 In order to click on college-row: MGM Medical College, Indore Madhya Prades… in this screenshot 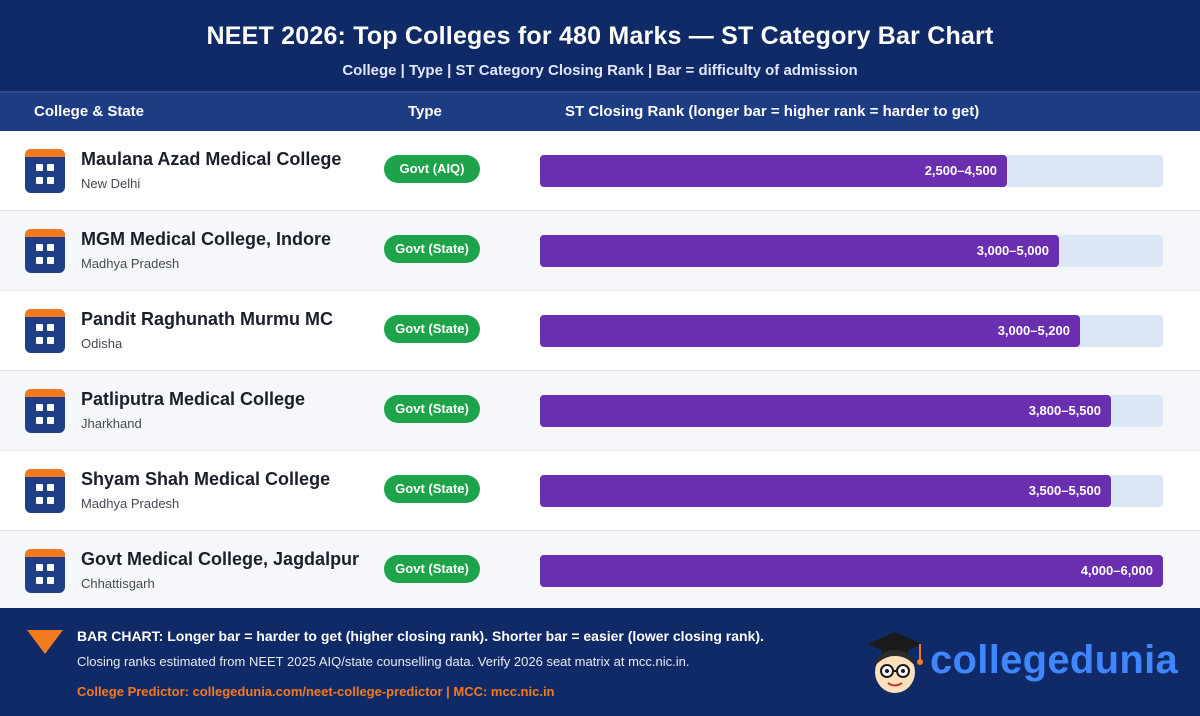, I will do `click(600, 251)`.